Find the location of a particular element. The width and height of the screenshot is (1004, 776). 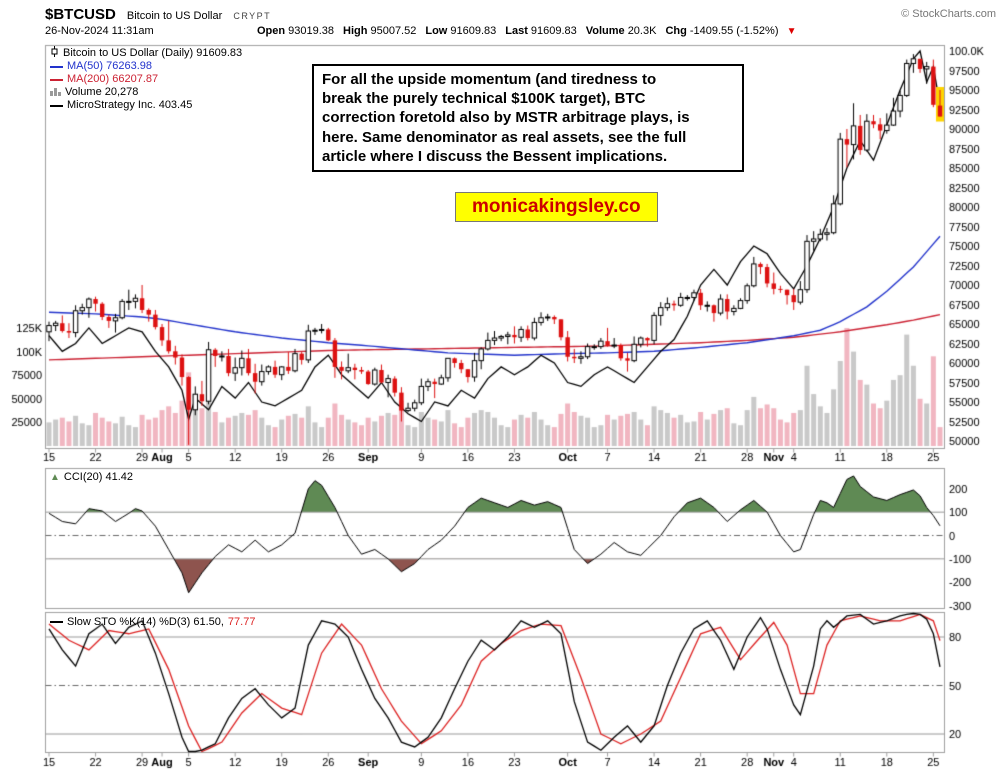

volume-value: 20.3K is located at coordinates (642, 31).